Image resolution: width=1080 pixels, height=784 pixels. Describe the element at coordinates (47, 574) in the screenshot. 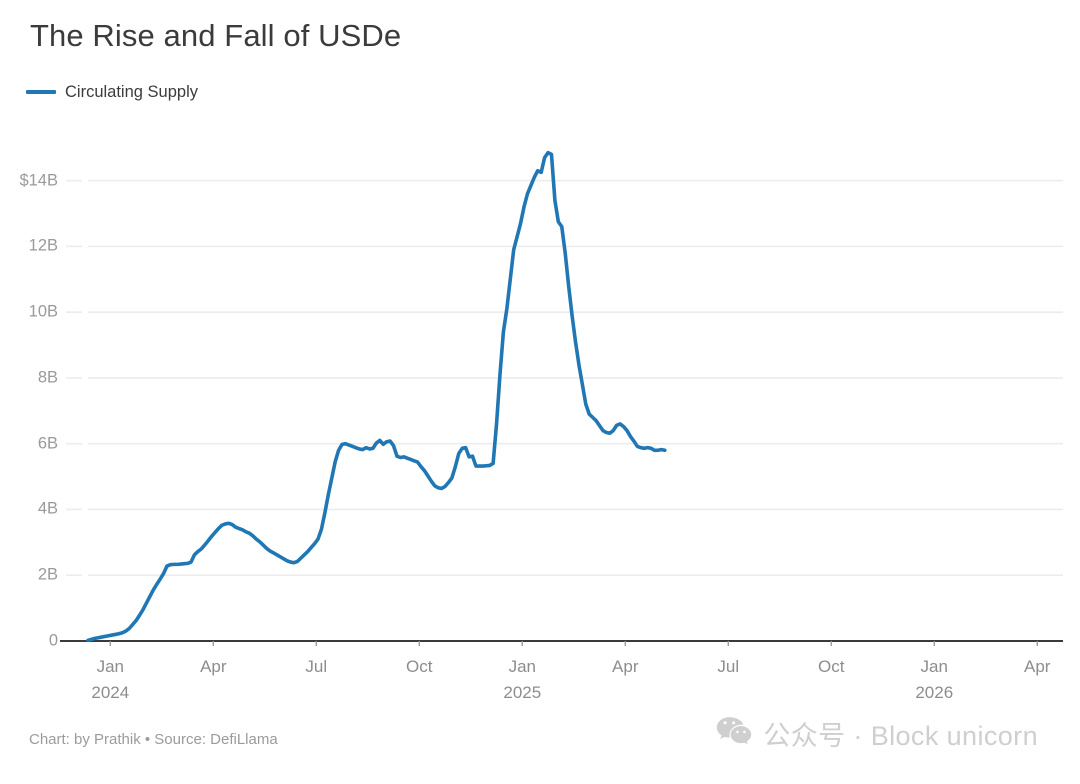

I see `y-axis-tick-label: 2B` at that location.